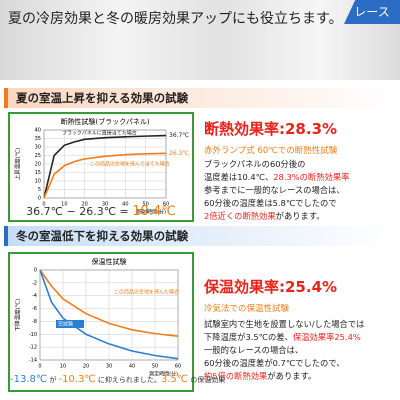  What do you see at coordinates (240, 216) in the screenshot?
I see `text: 2倍近くの断熱効果` at bounding box center [240, 216].